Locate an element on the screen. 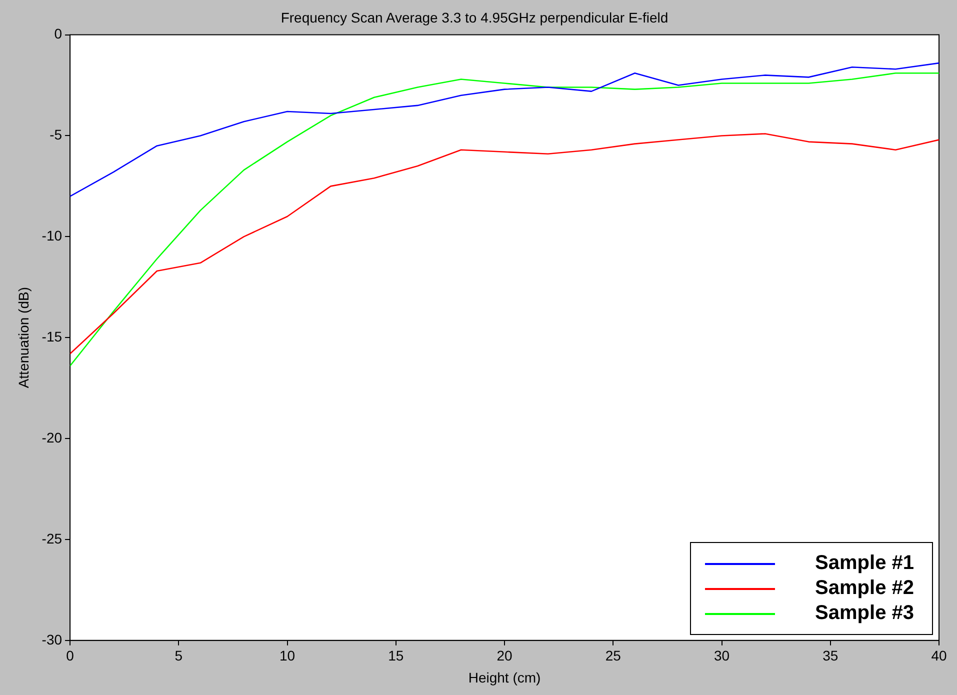 This screenshot has height=695, width=957. y-tick-label: -15 is located at coordinates (52, 336).